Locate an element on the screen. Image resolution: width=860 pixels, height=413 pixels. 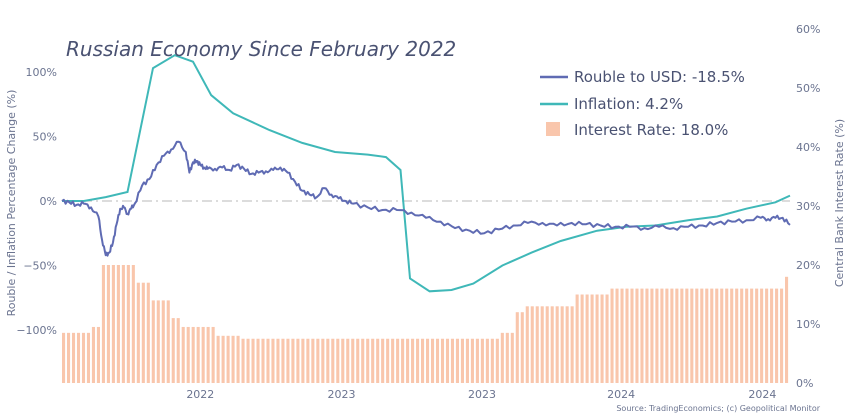
right-axis-title: Central Bank Interest Rate (%) is located at coordinates (839, 203).